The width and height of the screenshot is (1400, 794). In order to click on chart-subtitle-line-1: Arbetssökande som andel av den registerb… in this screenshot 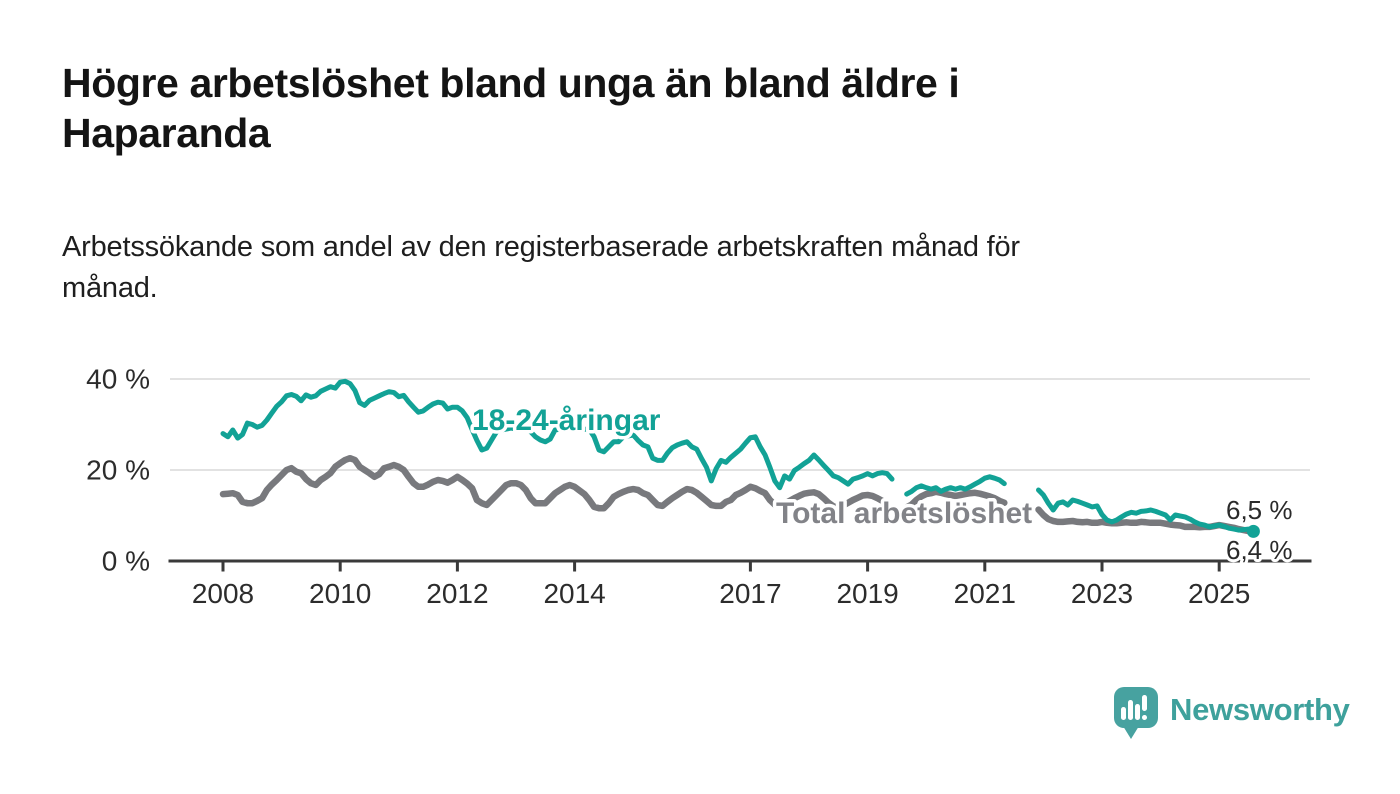, I will do `click(541, 247)`.